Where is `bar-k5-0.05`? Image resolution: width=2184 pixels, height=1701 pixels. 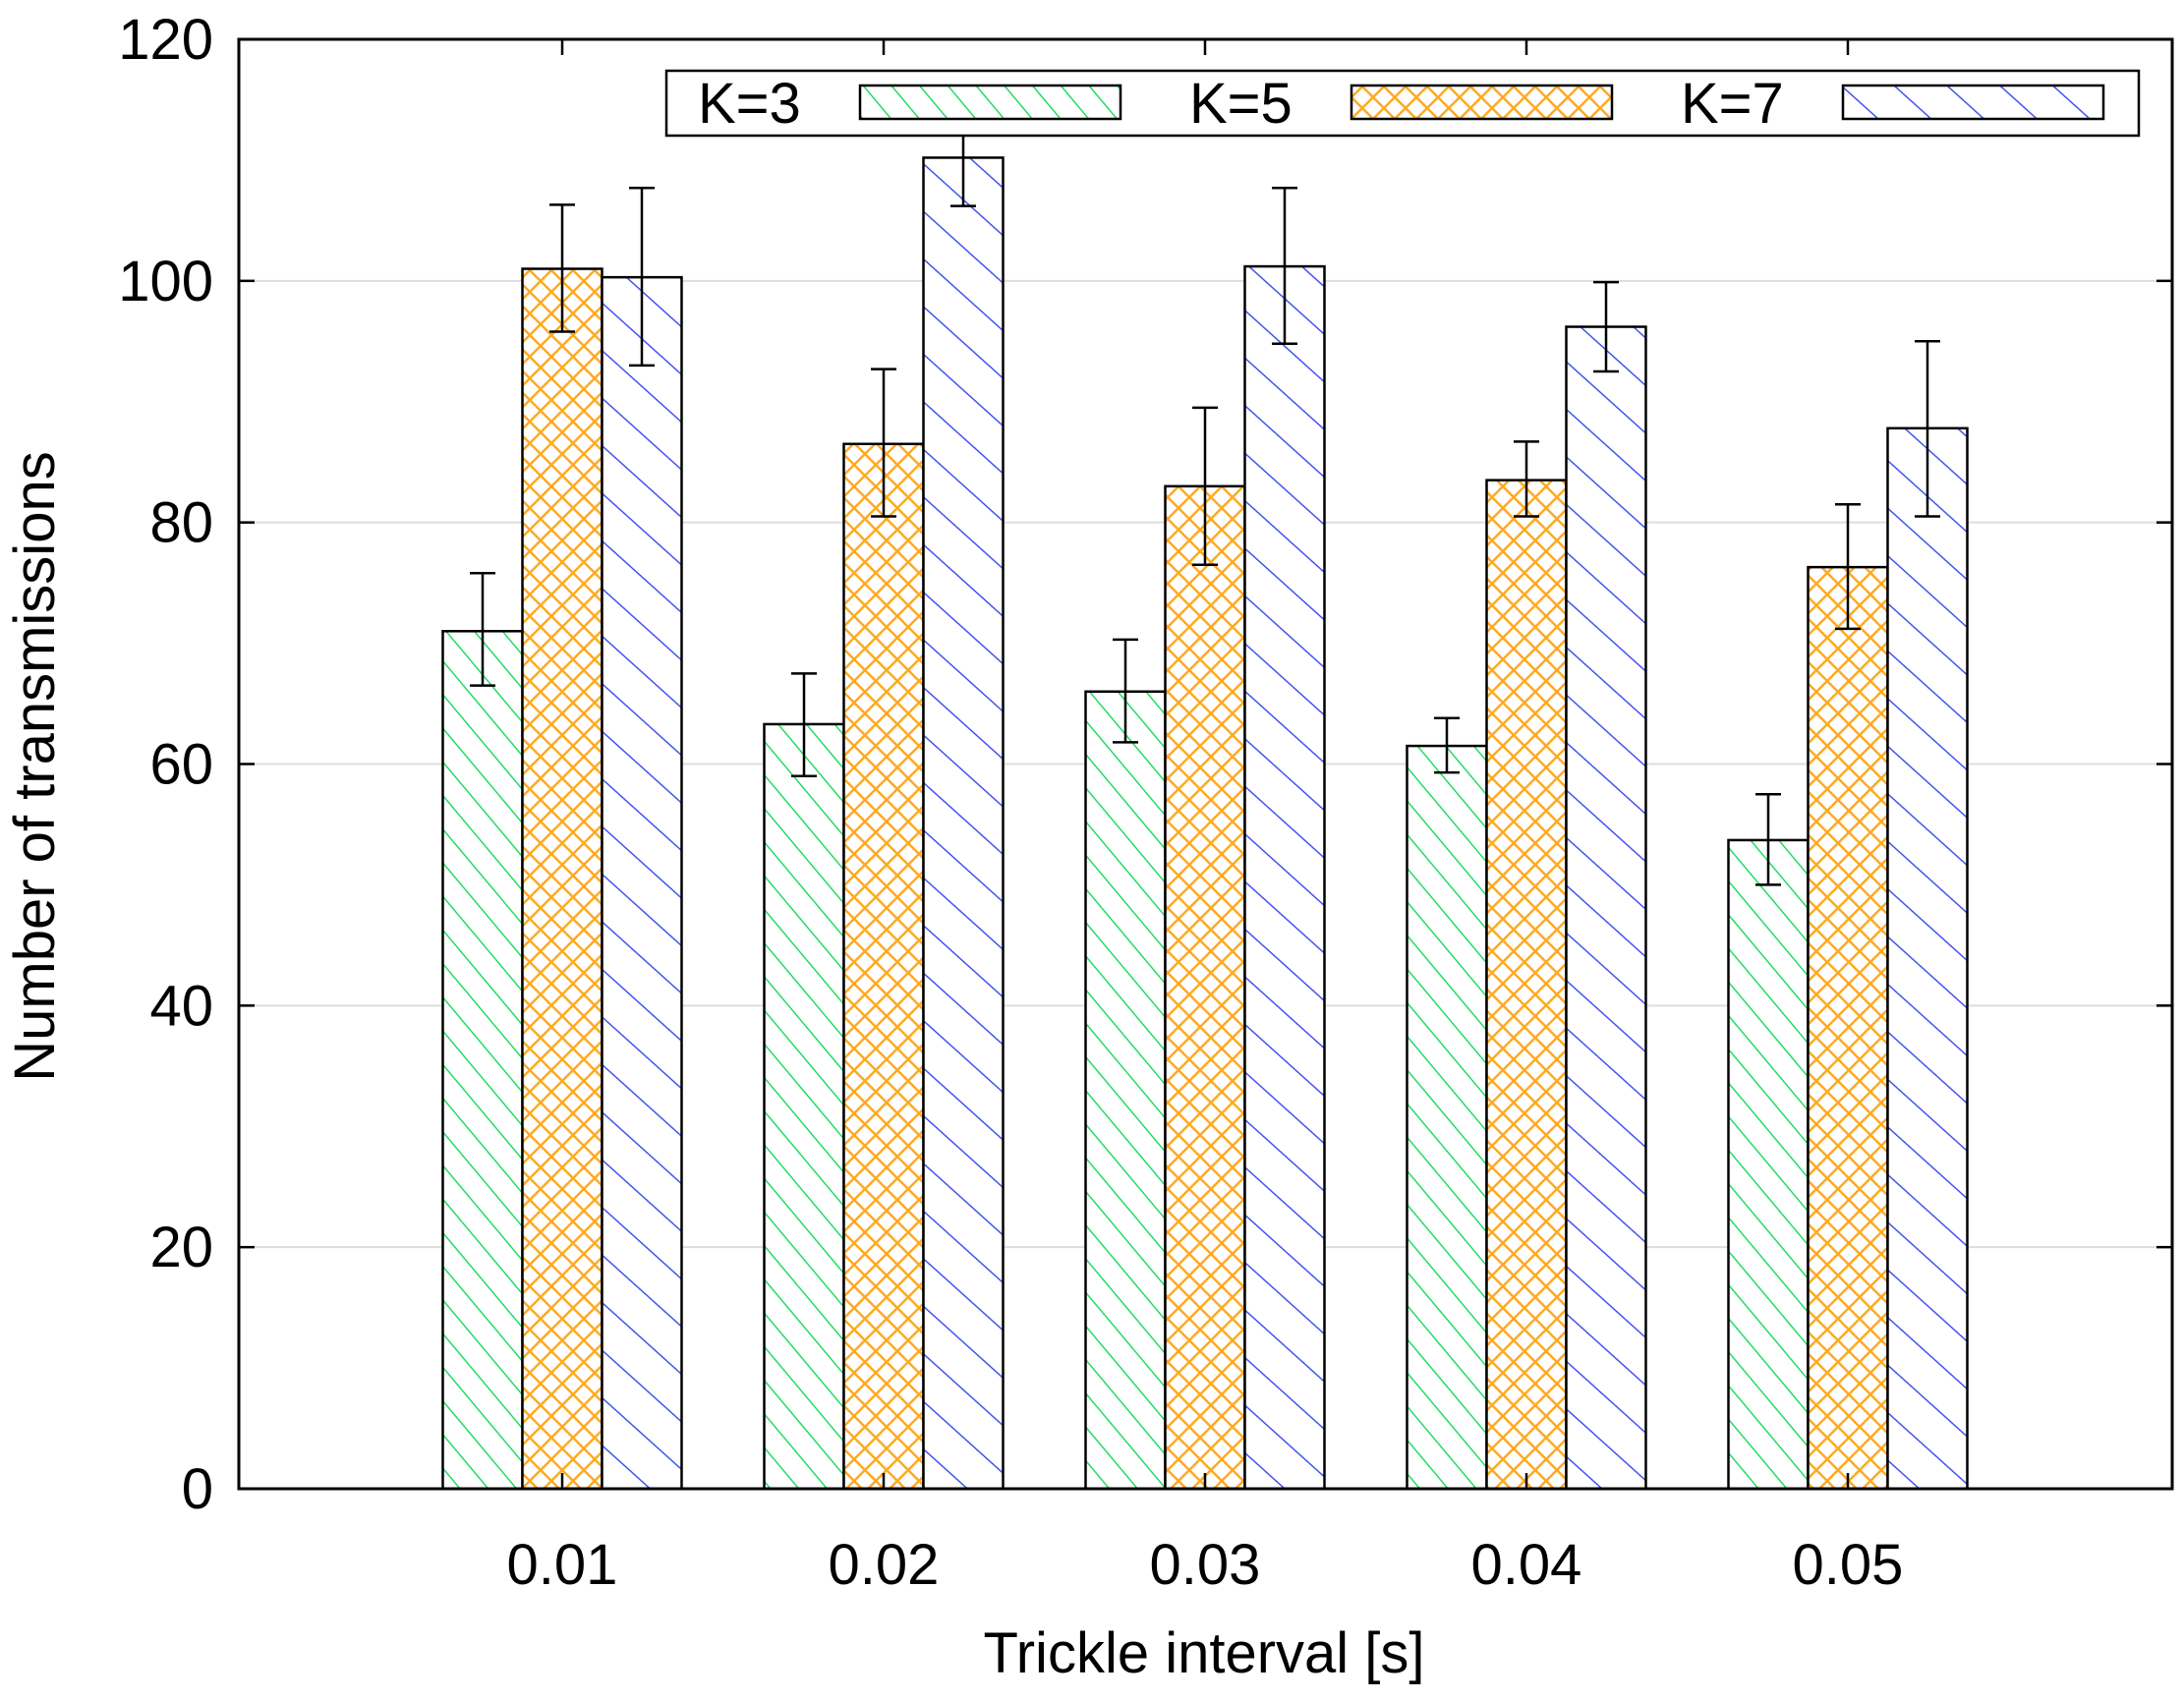
bar-k5-0.05 is located at coordinates (1848, 1028).